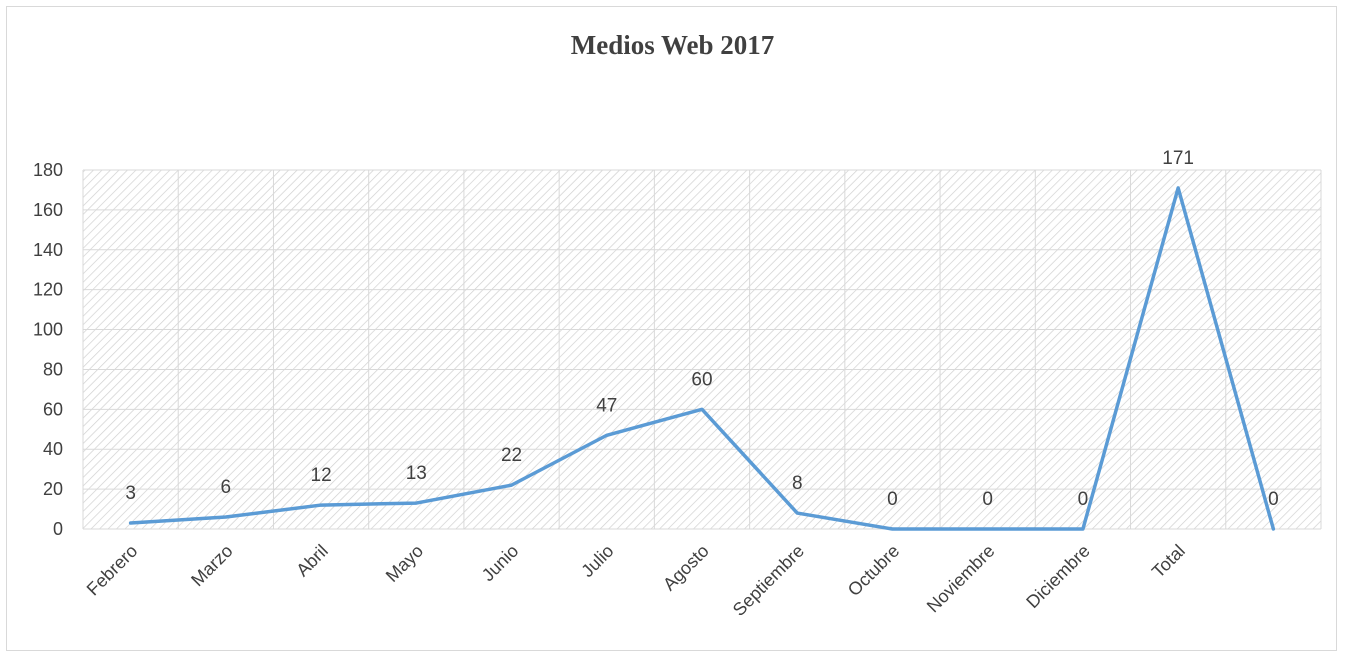 The width and height of the screenshot is (1345, 657). I want to click on y-tick-label: 140, so click(48, 250).